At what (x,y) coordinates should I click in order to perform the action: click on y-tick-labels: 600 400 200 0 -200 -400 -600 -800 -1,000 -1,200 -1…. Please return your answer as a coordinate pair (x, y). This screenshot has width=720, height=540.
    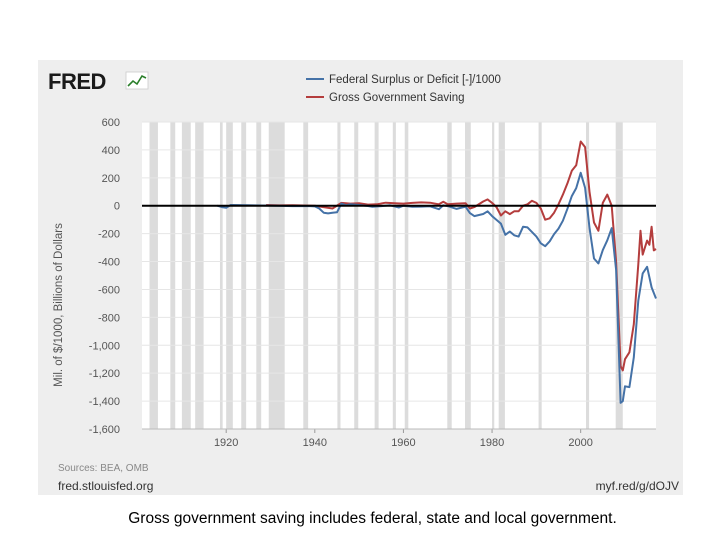
    Looking at the image, I should click on (104, 276).